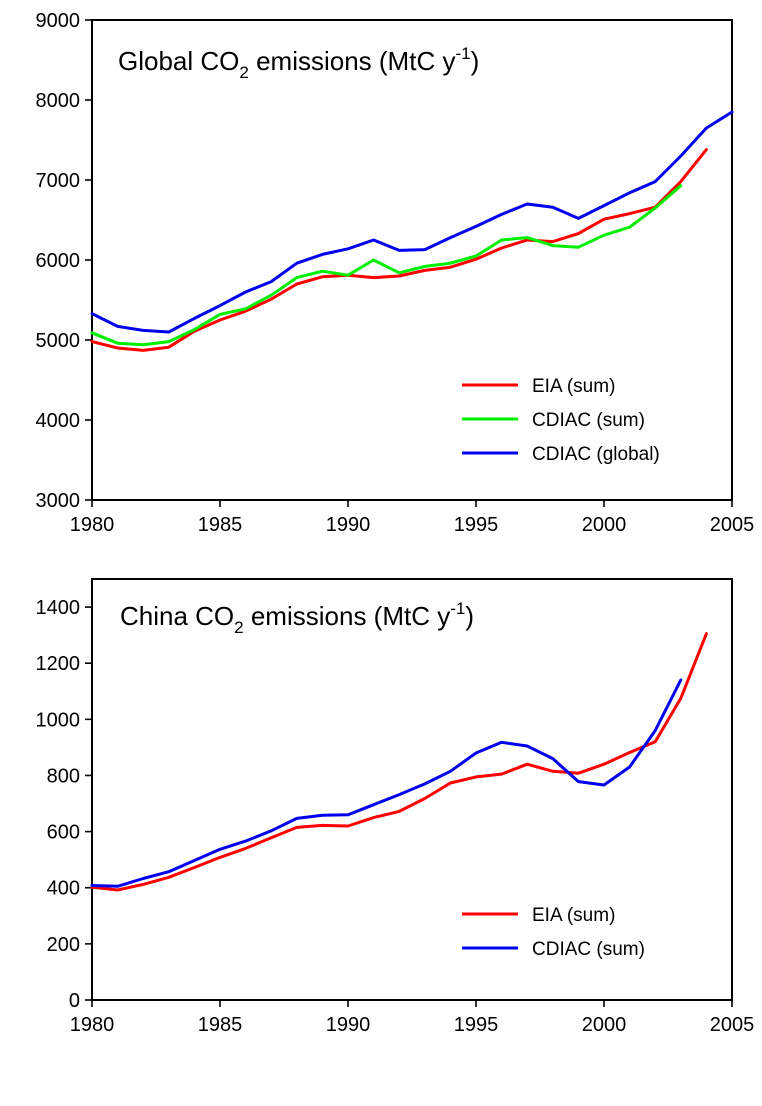 Image resolution: width=762 pixels, height=1106 pixels. What do you see at coordinates (58, 341) in the screenshot?
I see `global-y-tick-label: 5000` at bounding box center [58, 341].